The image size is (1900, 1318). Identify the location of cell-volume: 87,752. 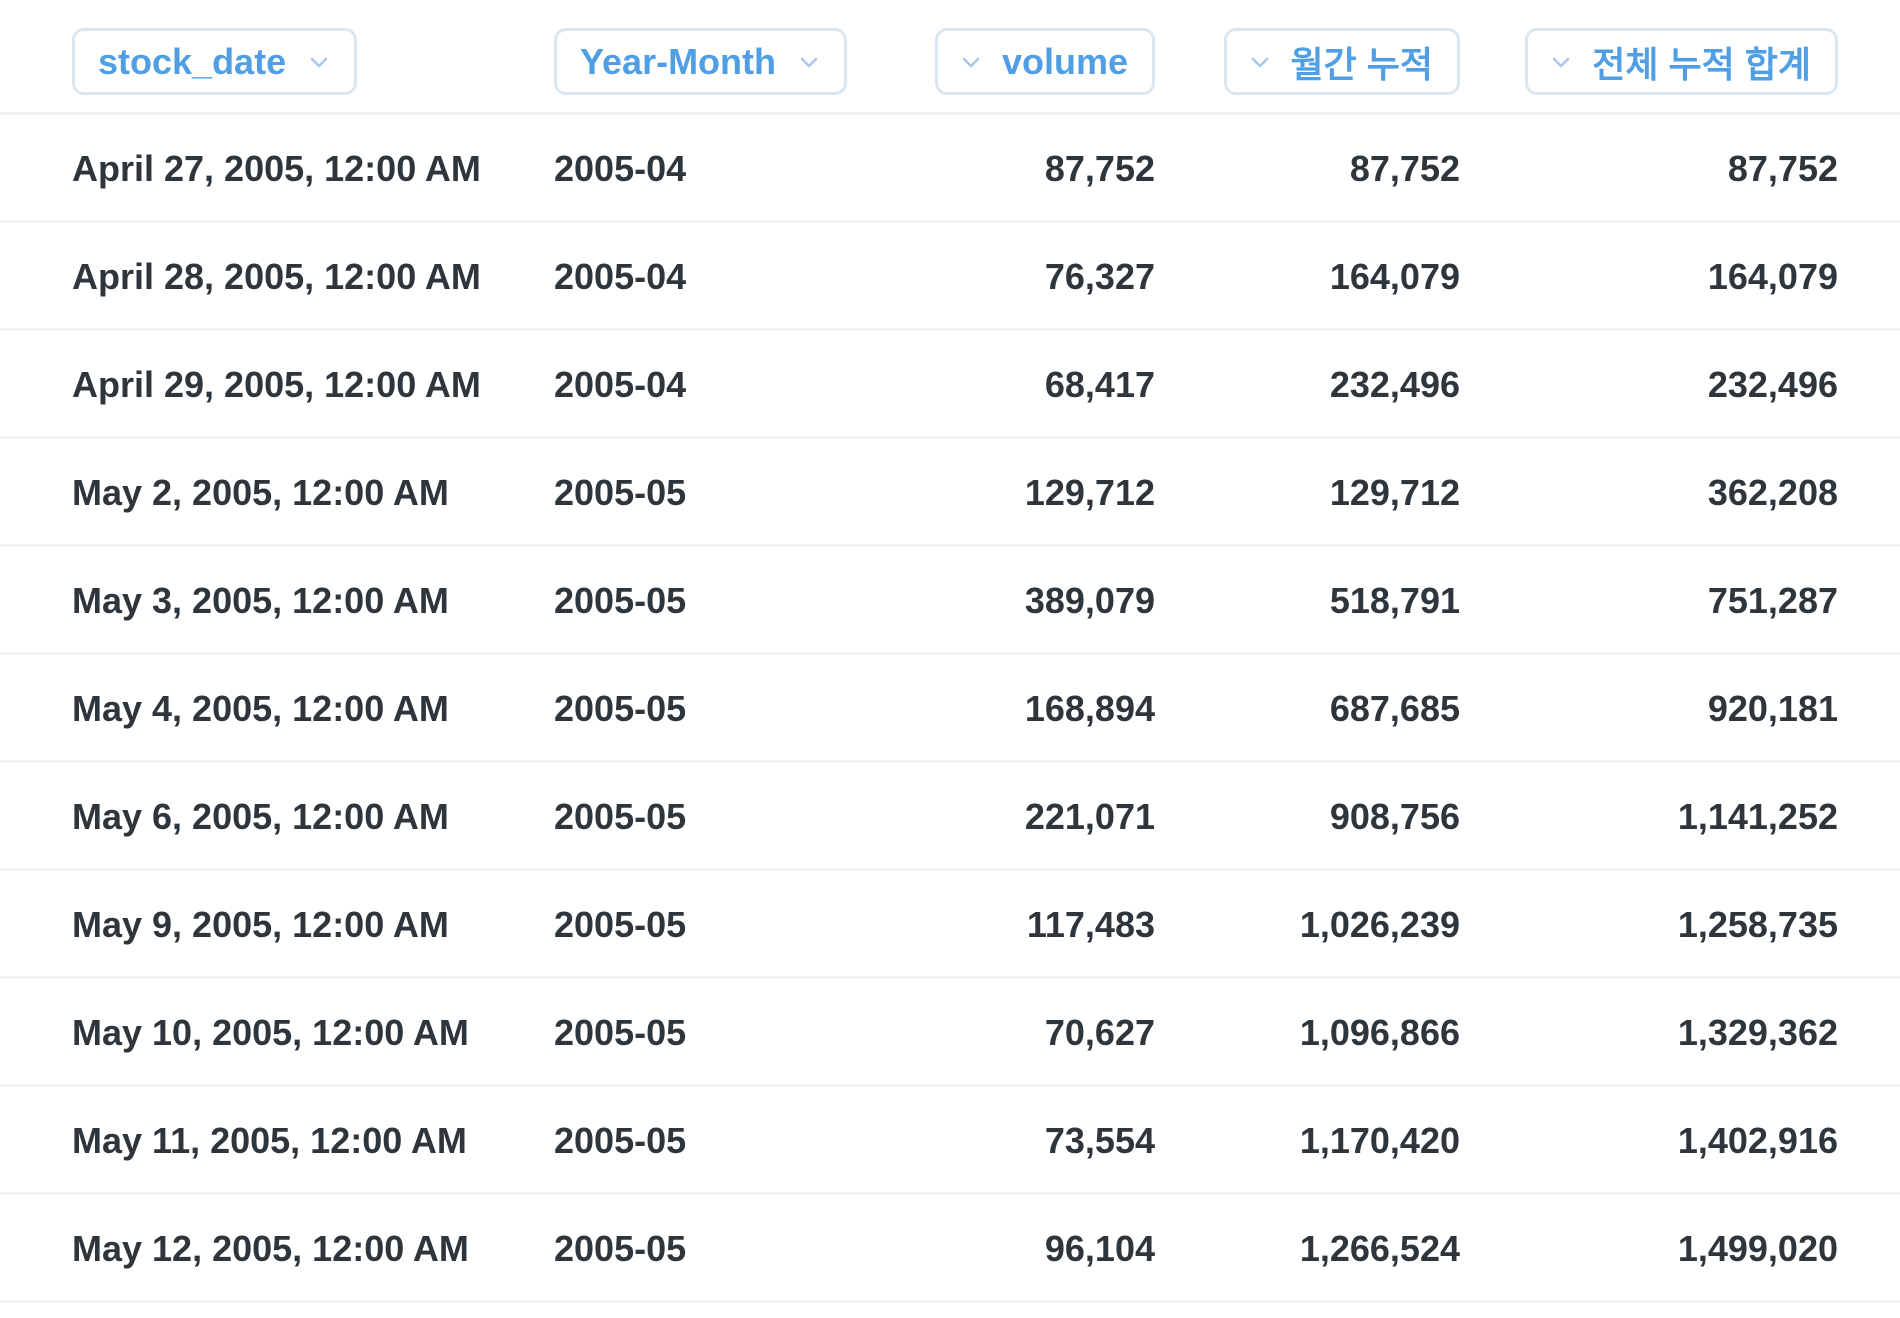
(1099, 168).